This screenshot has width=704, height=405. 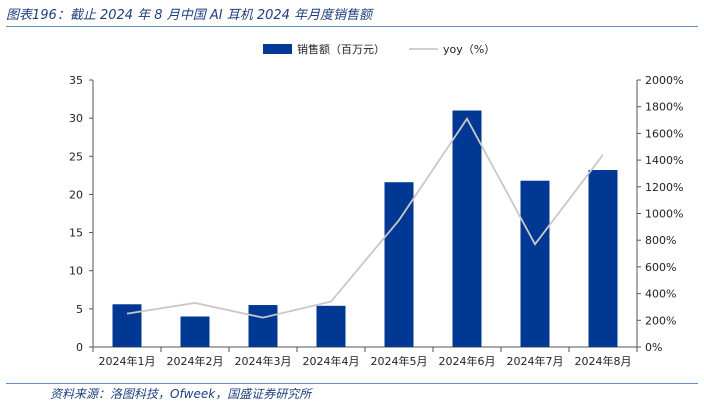 I want to click on left-tick-label: 35, so click(x=76, y=80).